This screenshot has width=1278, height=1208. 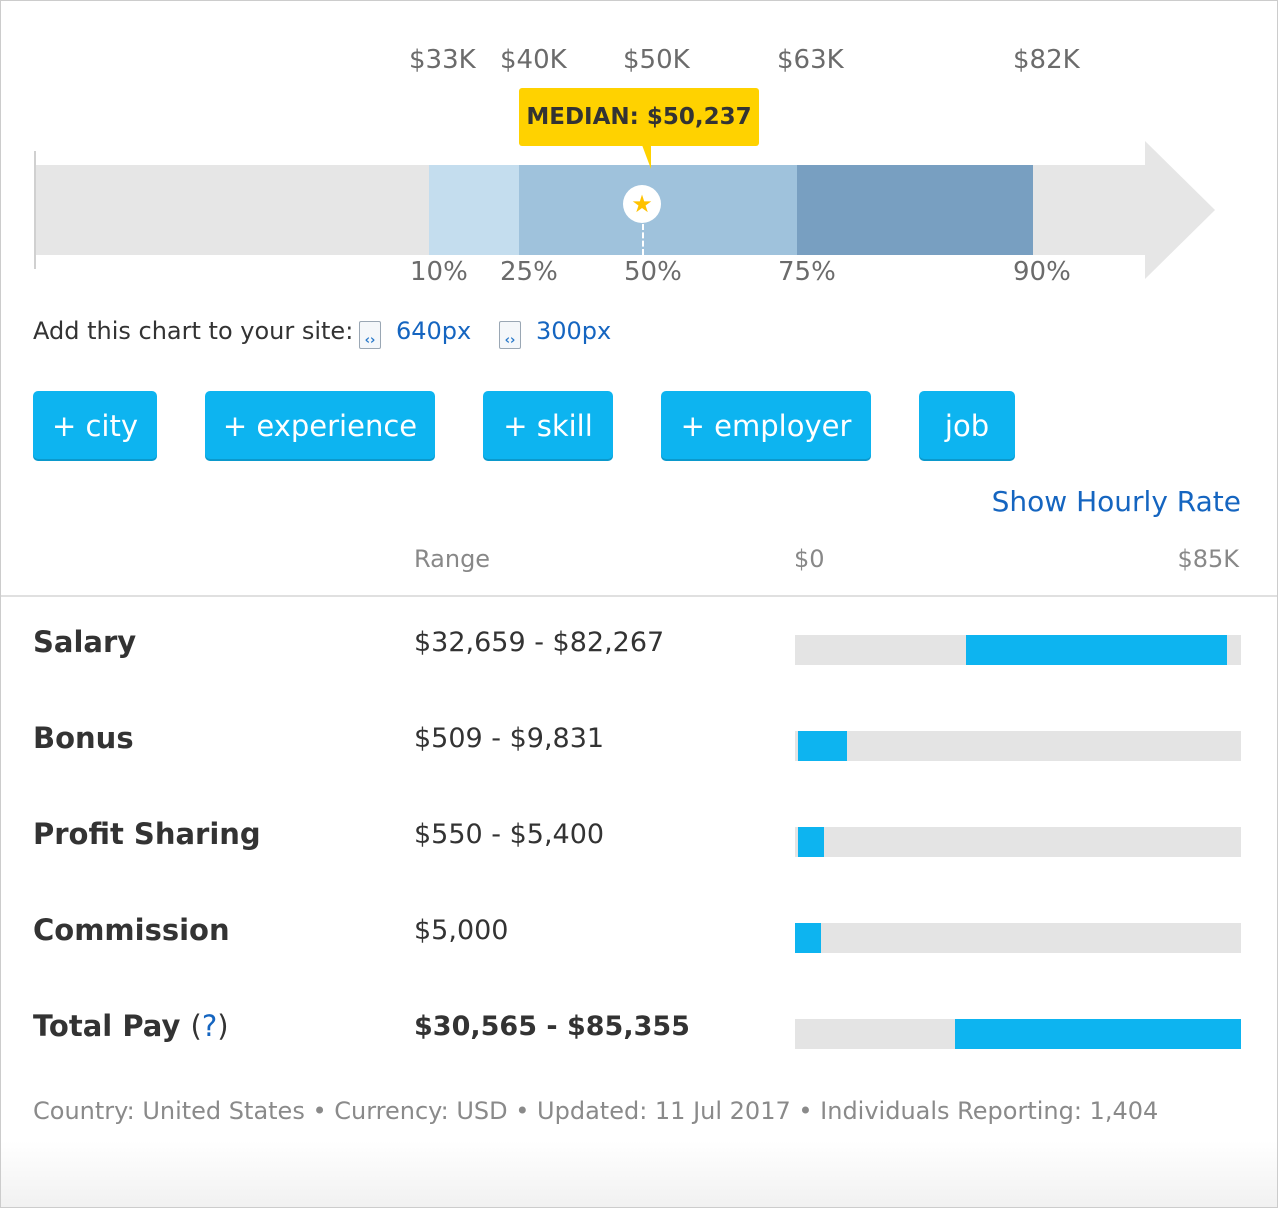 I want to click on percentile-value-10: $33K, so click(x=442, y=60).